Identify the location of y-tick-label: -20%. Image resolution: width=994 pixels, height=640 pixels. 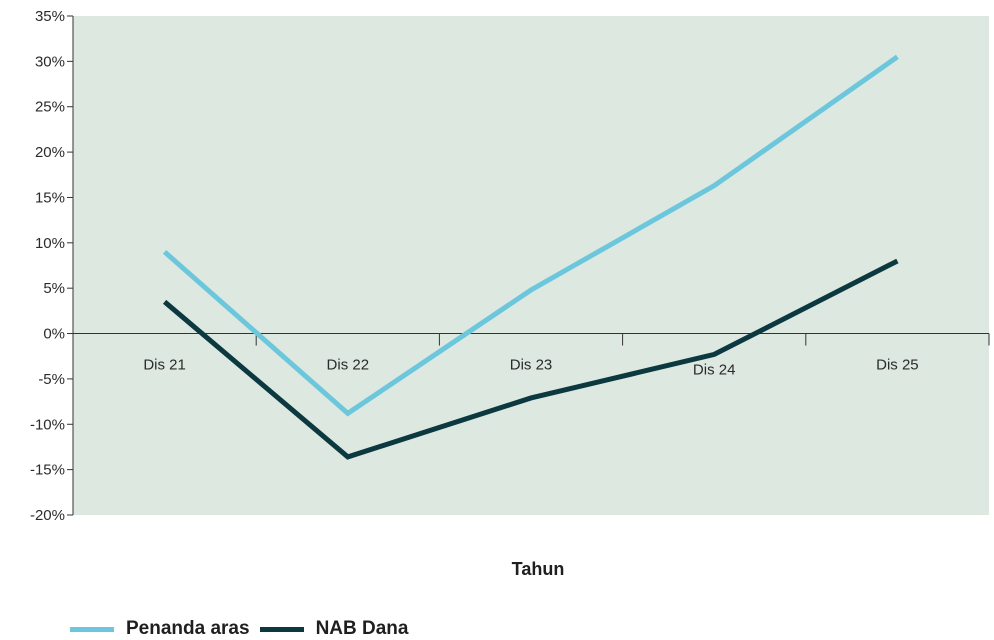
(47, 515).